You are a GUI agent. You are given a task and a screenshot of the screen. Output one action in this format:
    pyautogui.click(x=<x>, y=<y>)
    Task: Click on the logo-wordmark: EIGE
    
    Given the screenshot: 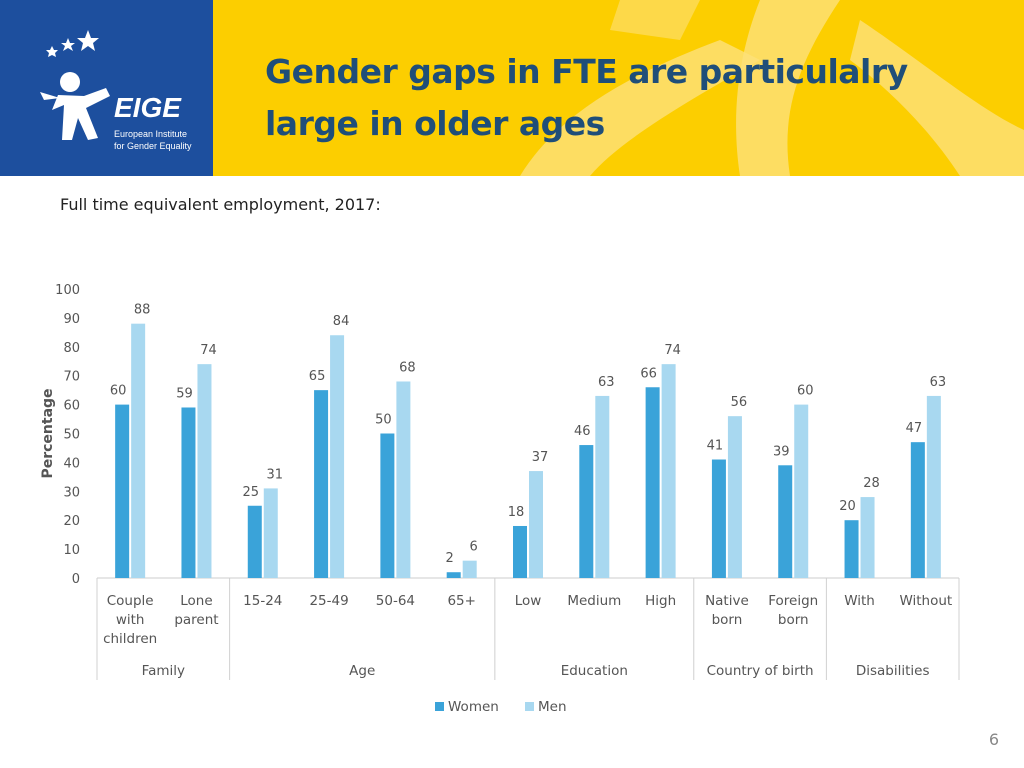 What is the action you would take?
    pyautogui.click(x=147, y=107)
    